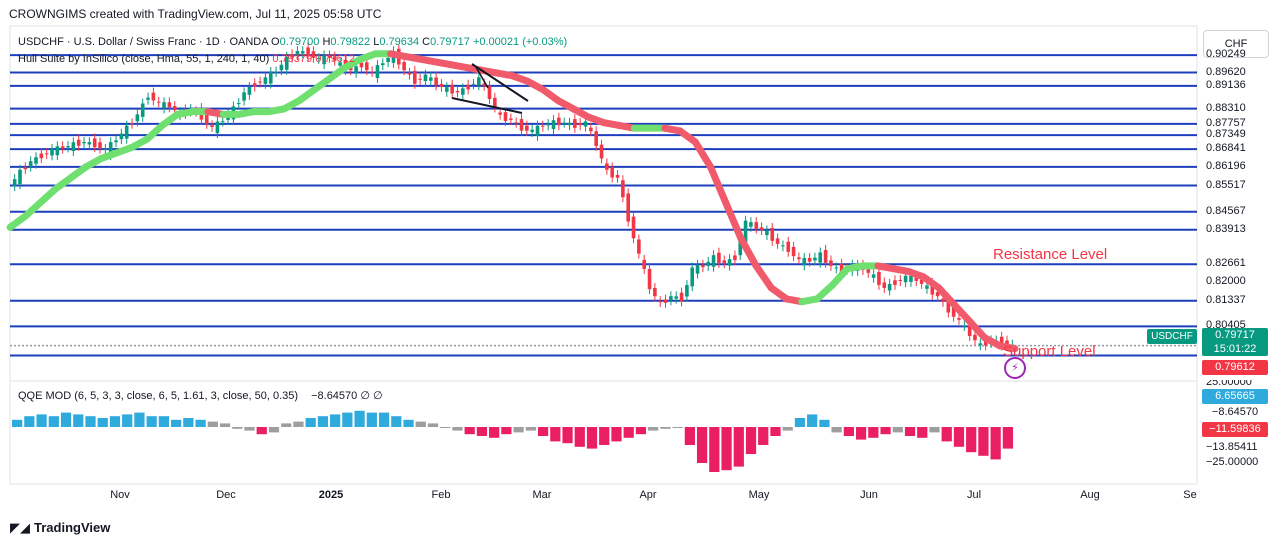 This screenshot has height=546, width=1281. I want to click on qqe-upper-tag-partial: 25.00000, so click(1229, 383).